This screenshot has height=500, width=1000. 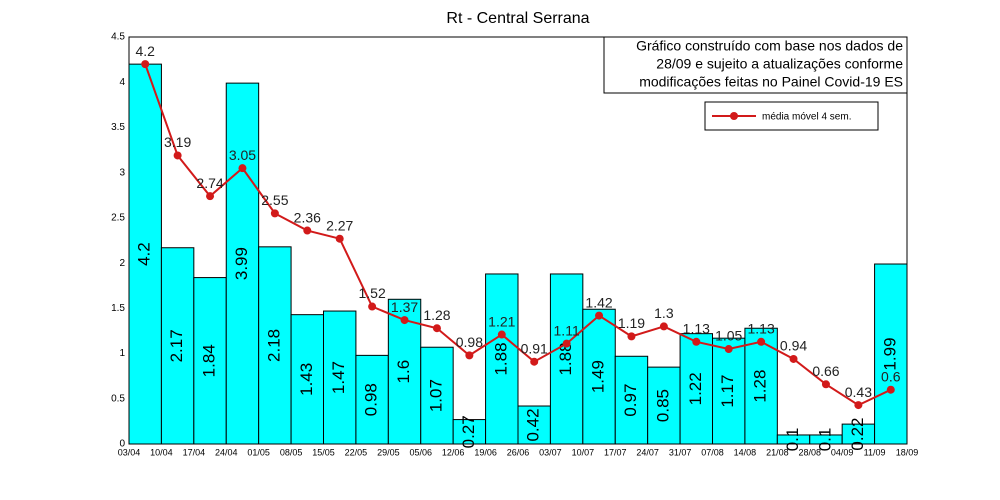 What do you see at coordinates (598, 302) in the screenshot?
I see `line-value-label: 1.42` at bounding box center [598, 302].